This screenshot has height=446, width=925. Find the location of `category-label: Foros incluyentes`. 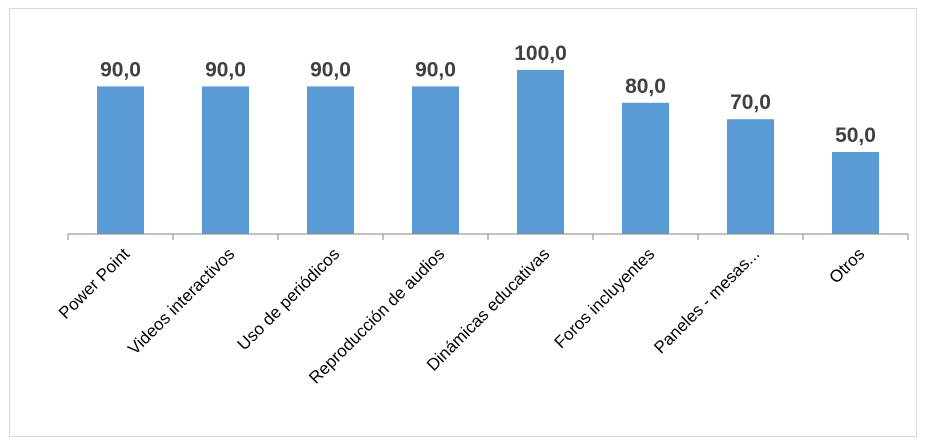

category-label: Foros incluyentes is located at coordinates (605, 298).